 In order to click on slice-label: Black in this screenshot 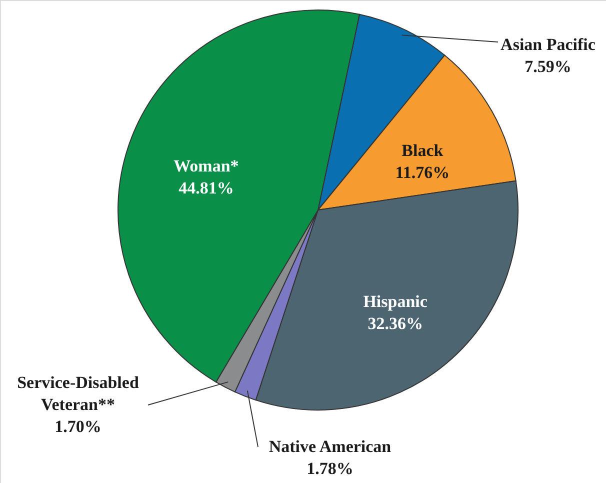, I will do `click(423, 150)`.